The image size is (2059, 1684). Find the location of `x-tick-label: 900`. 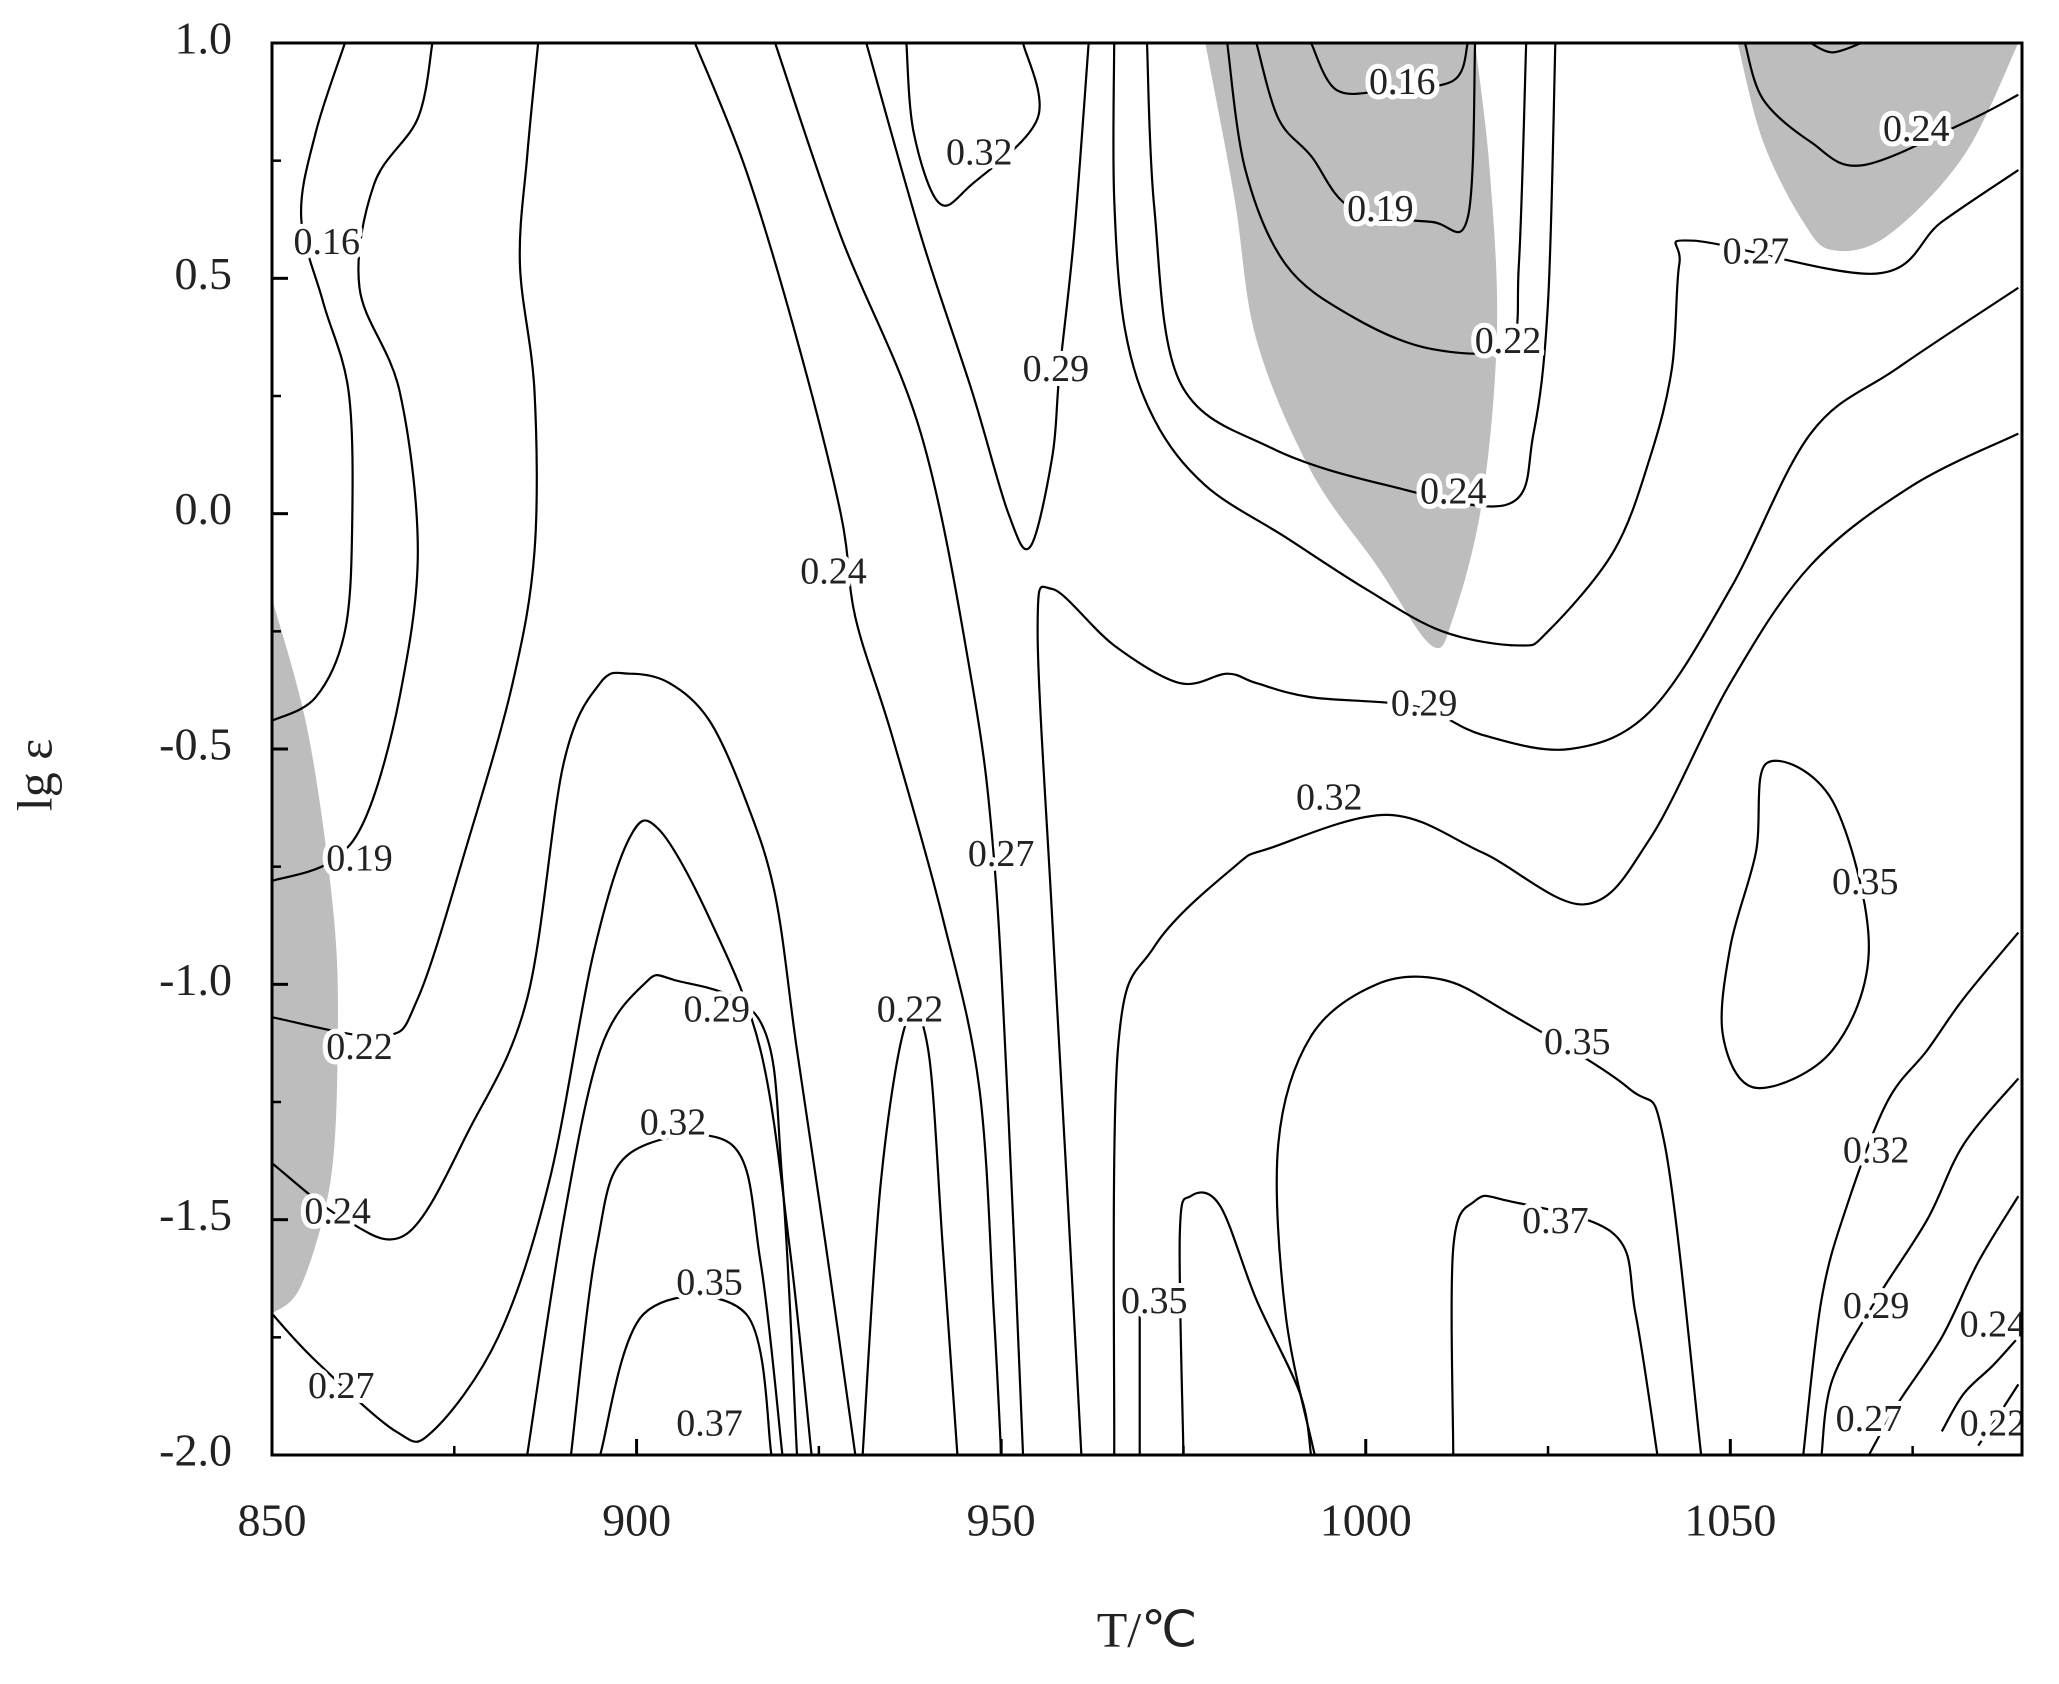

x-tick-label: 900 is located at coordinates (636, 1520).